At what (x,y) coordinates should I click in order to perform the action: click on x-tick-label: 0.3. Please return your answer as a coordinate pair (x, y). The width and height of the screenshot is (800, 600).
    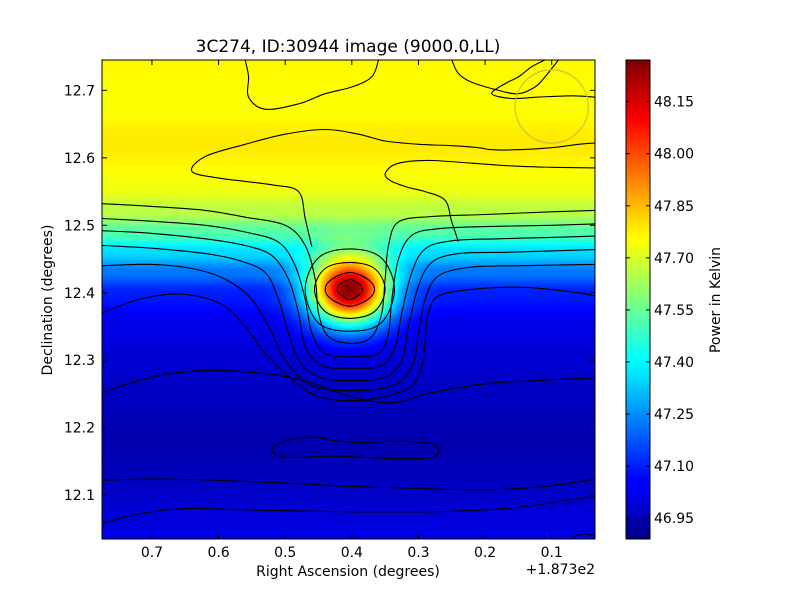
    Looking at the image, I should click on (418, 553).